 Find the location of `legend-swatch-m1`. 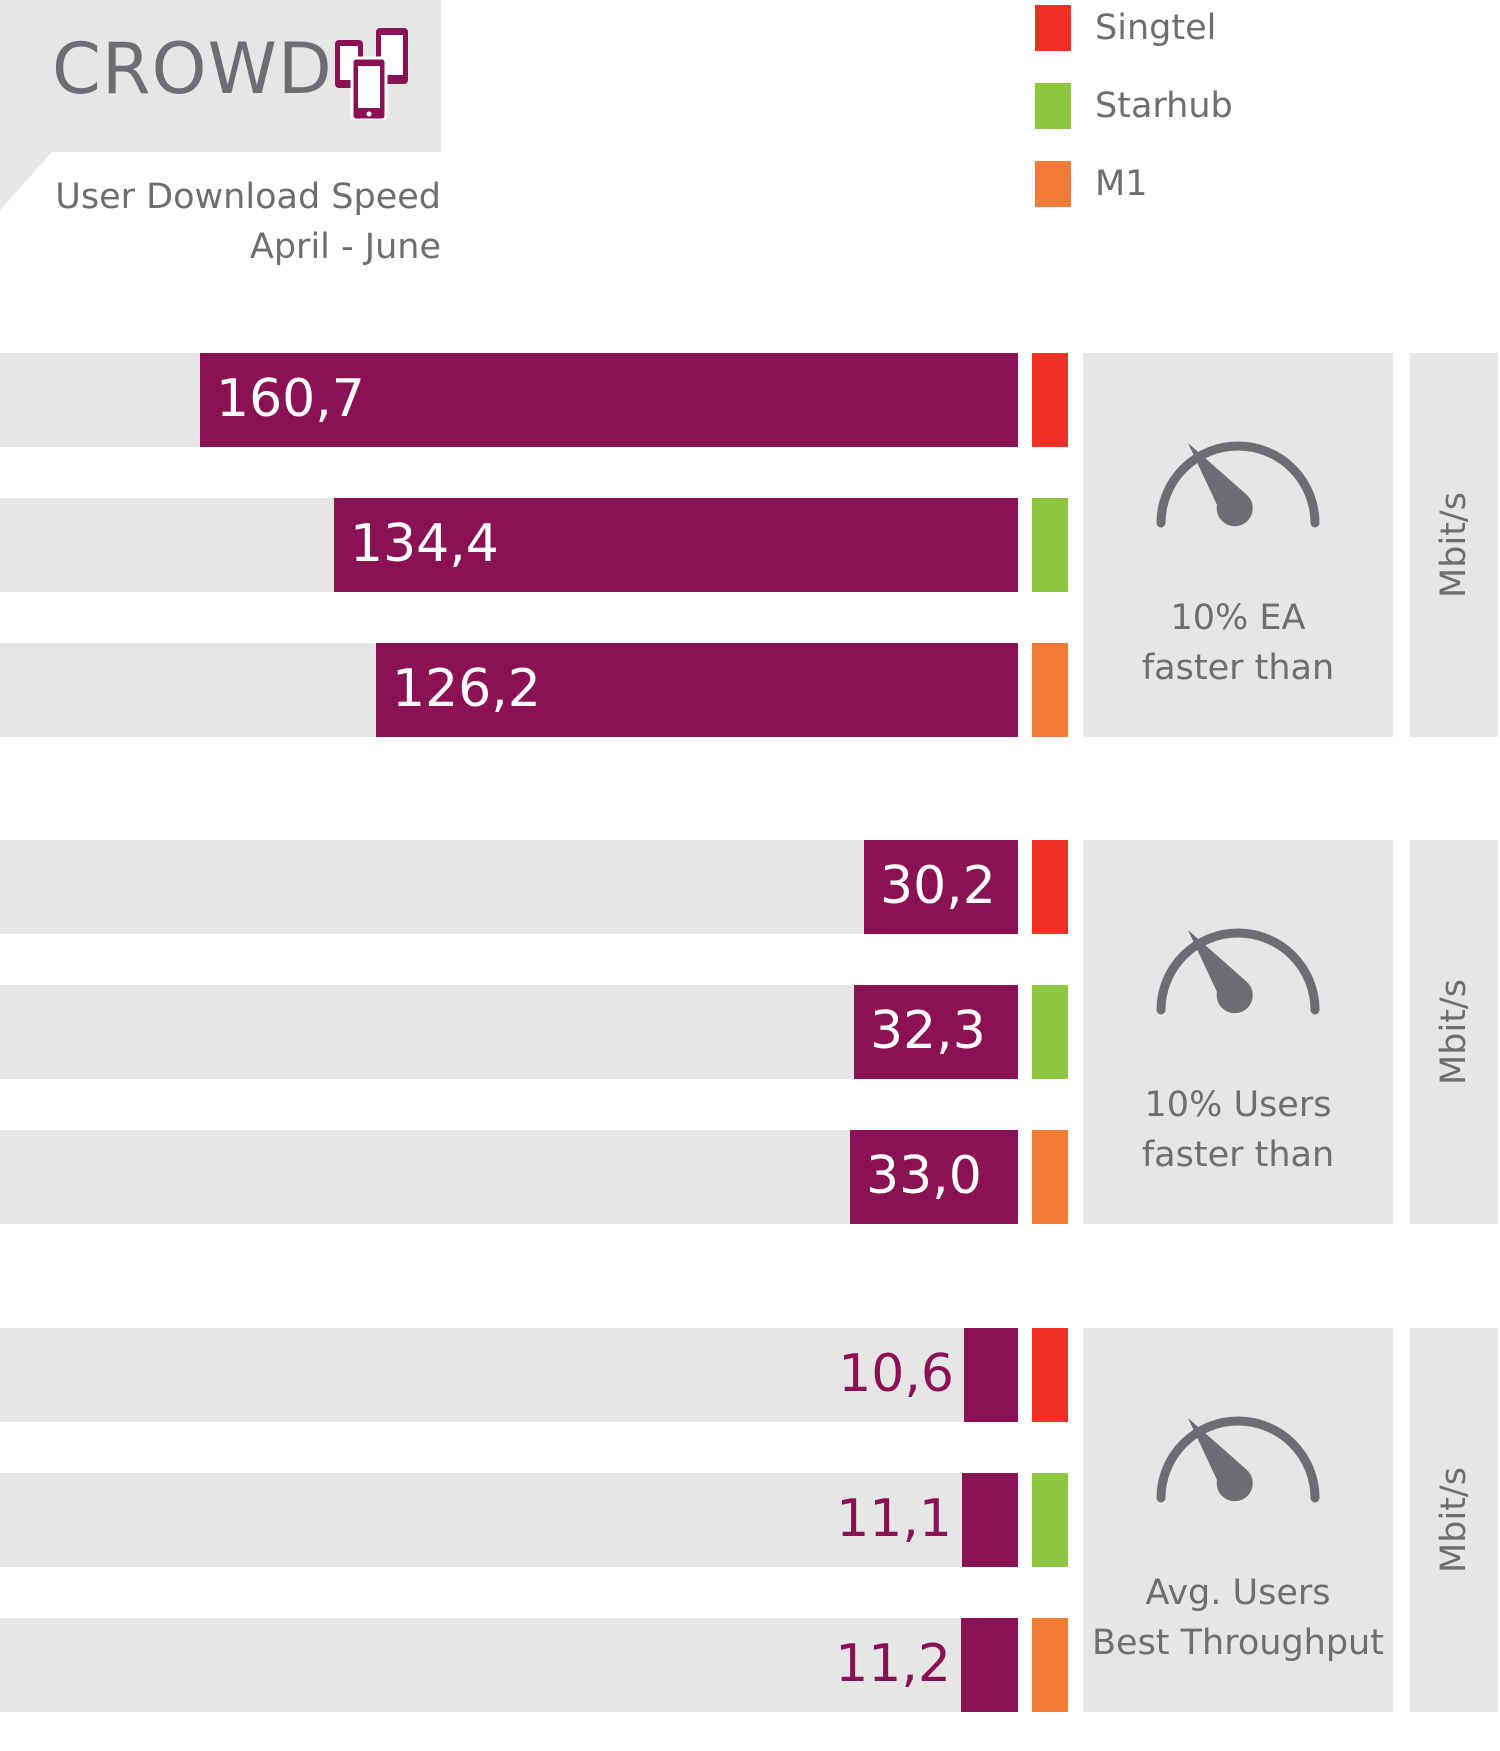

legend-swatch-m1 is located at coordinates (1053, 184).